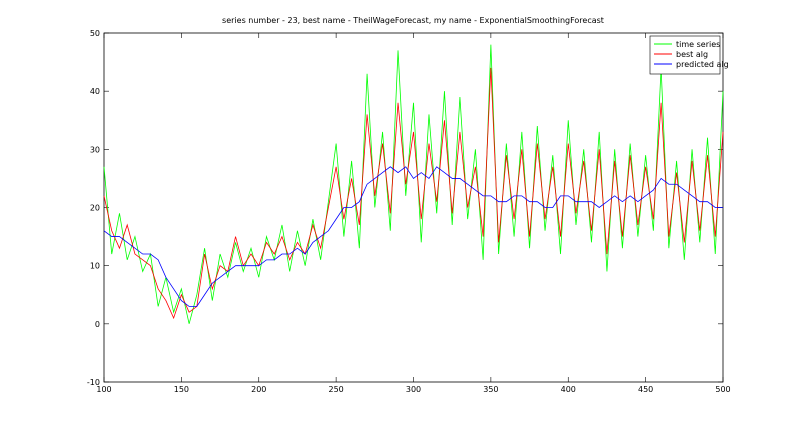 Image resolution: width=800 pixels, height=430 pixels. Describe the element at coordinates (568, 389) in the screenshot. I see `x-tick-label: 400` at that location.